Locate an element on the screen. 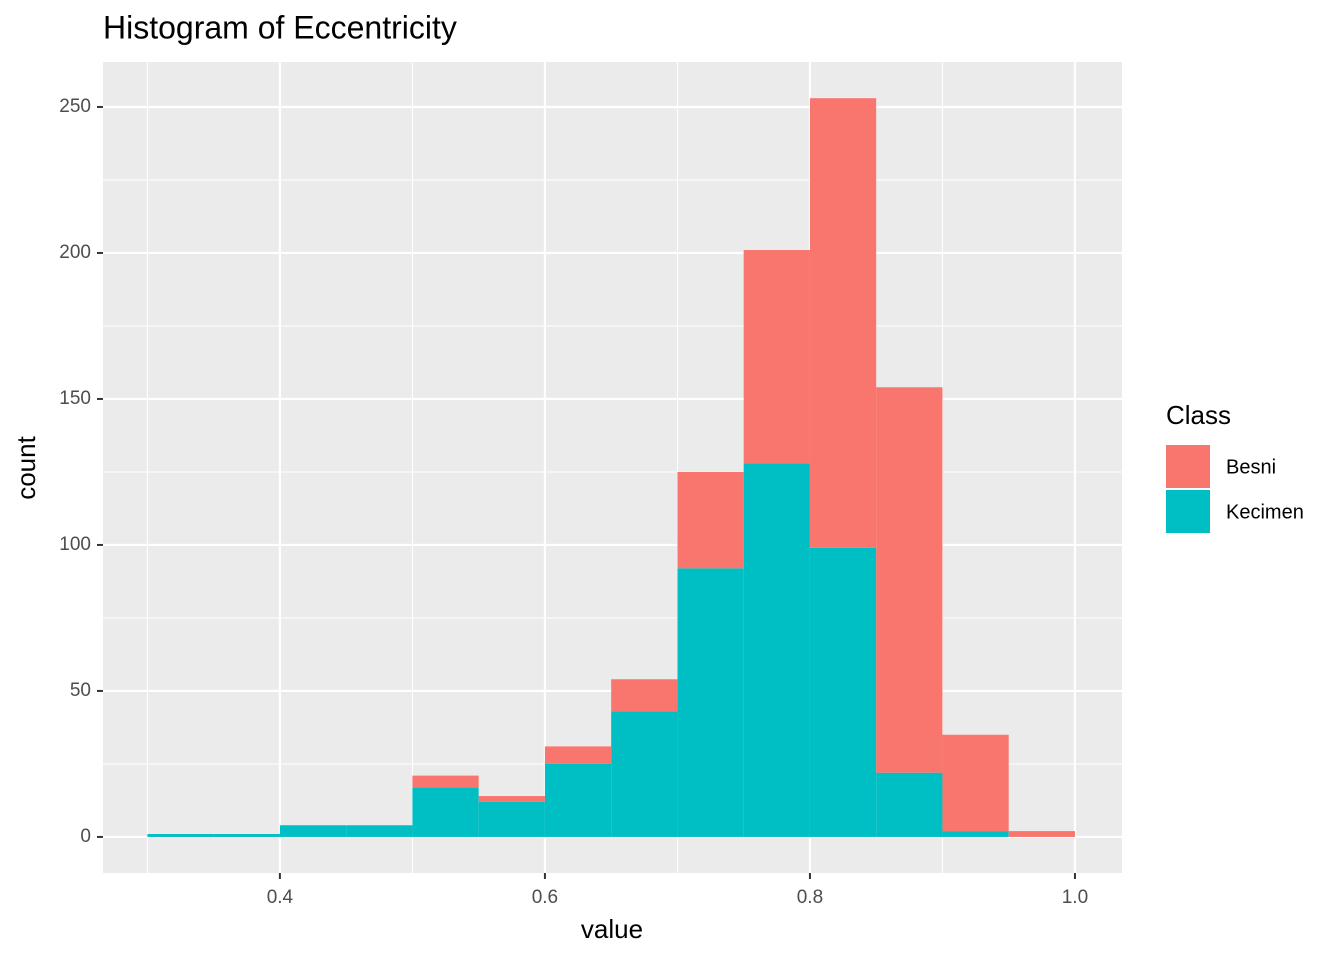  y-tick-label: 0 is located at coordinates (85, 836).